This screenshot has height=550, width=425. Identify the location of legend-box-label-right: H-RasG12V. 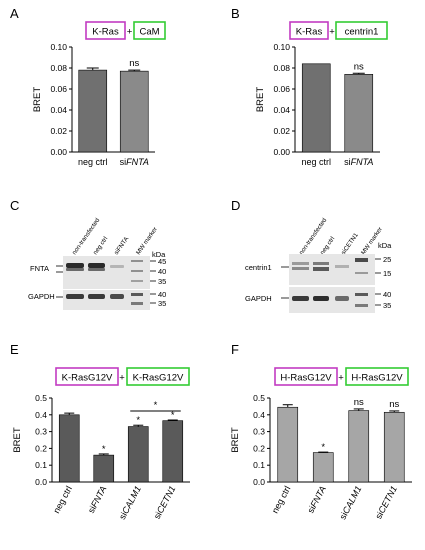
(377, 378).